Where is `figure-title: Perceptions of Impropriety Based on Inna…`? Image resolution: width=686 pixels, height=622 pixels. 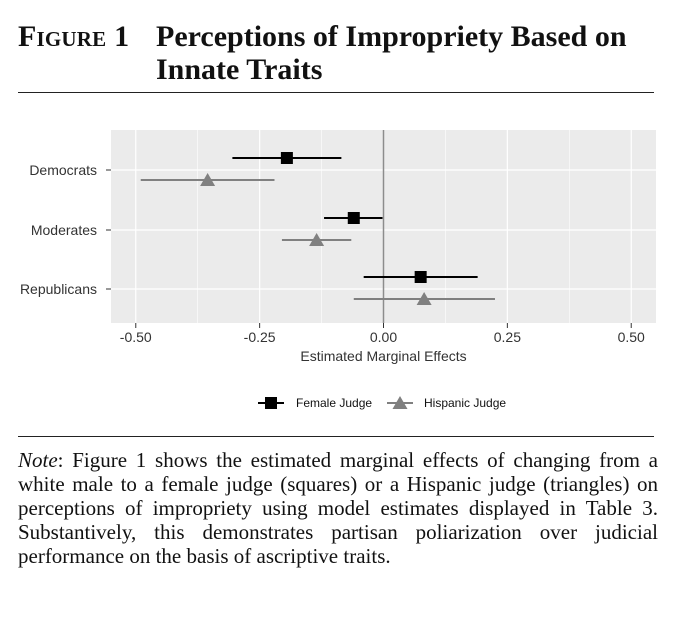 figure-title: Perceptions of Impropriety Based on Inna… is located at coordinates (391, 53).